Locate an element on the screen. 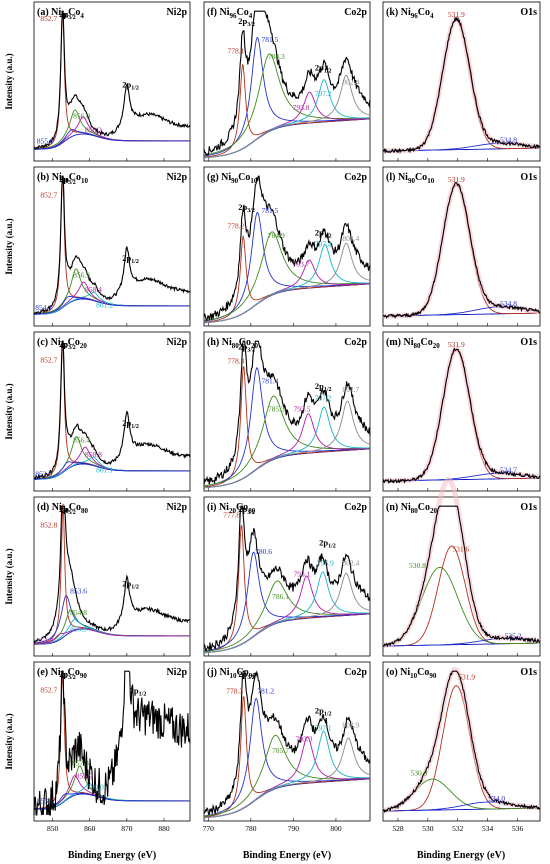  x-tick-label: 860 is located at coordinates (90, 828).